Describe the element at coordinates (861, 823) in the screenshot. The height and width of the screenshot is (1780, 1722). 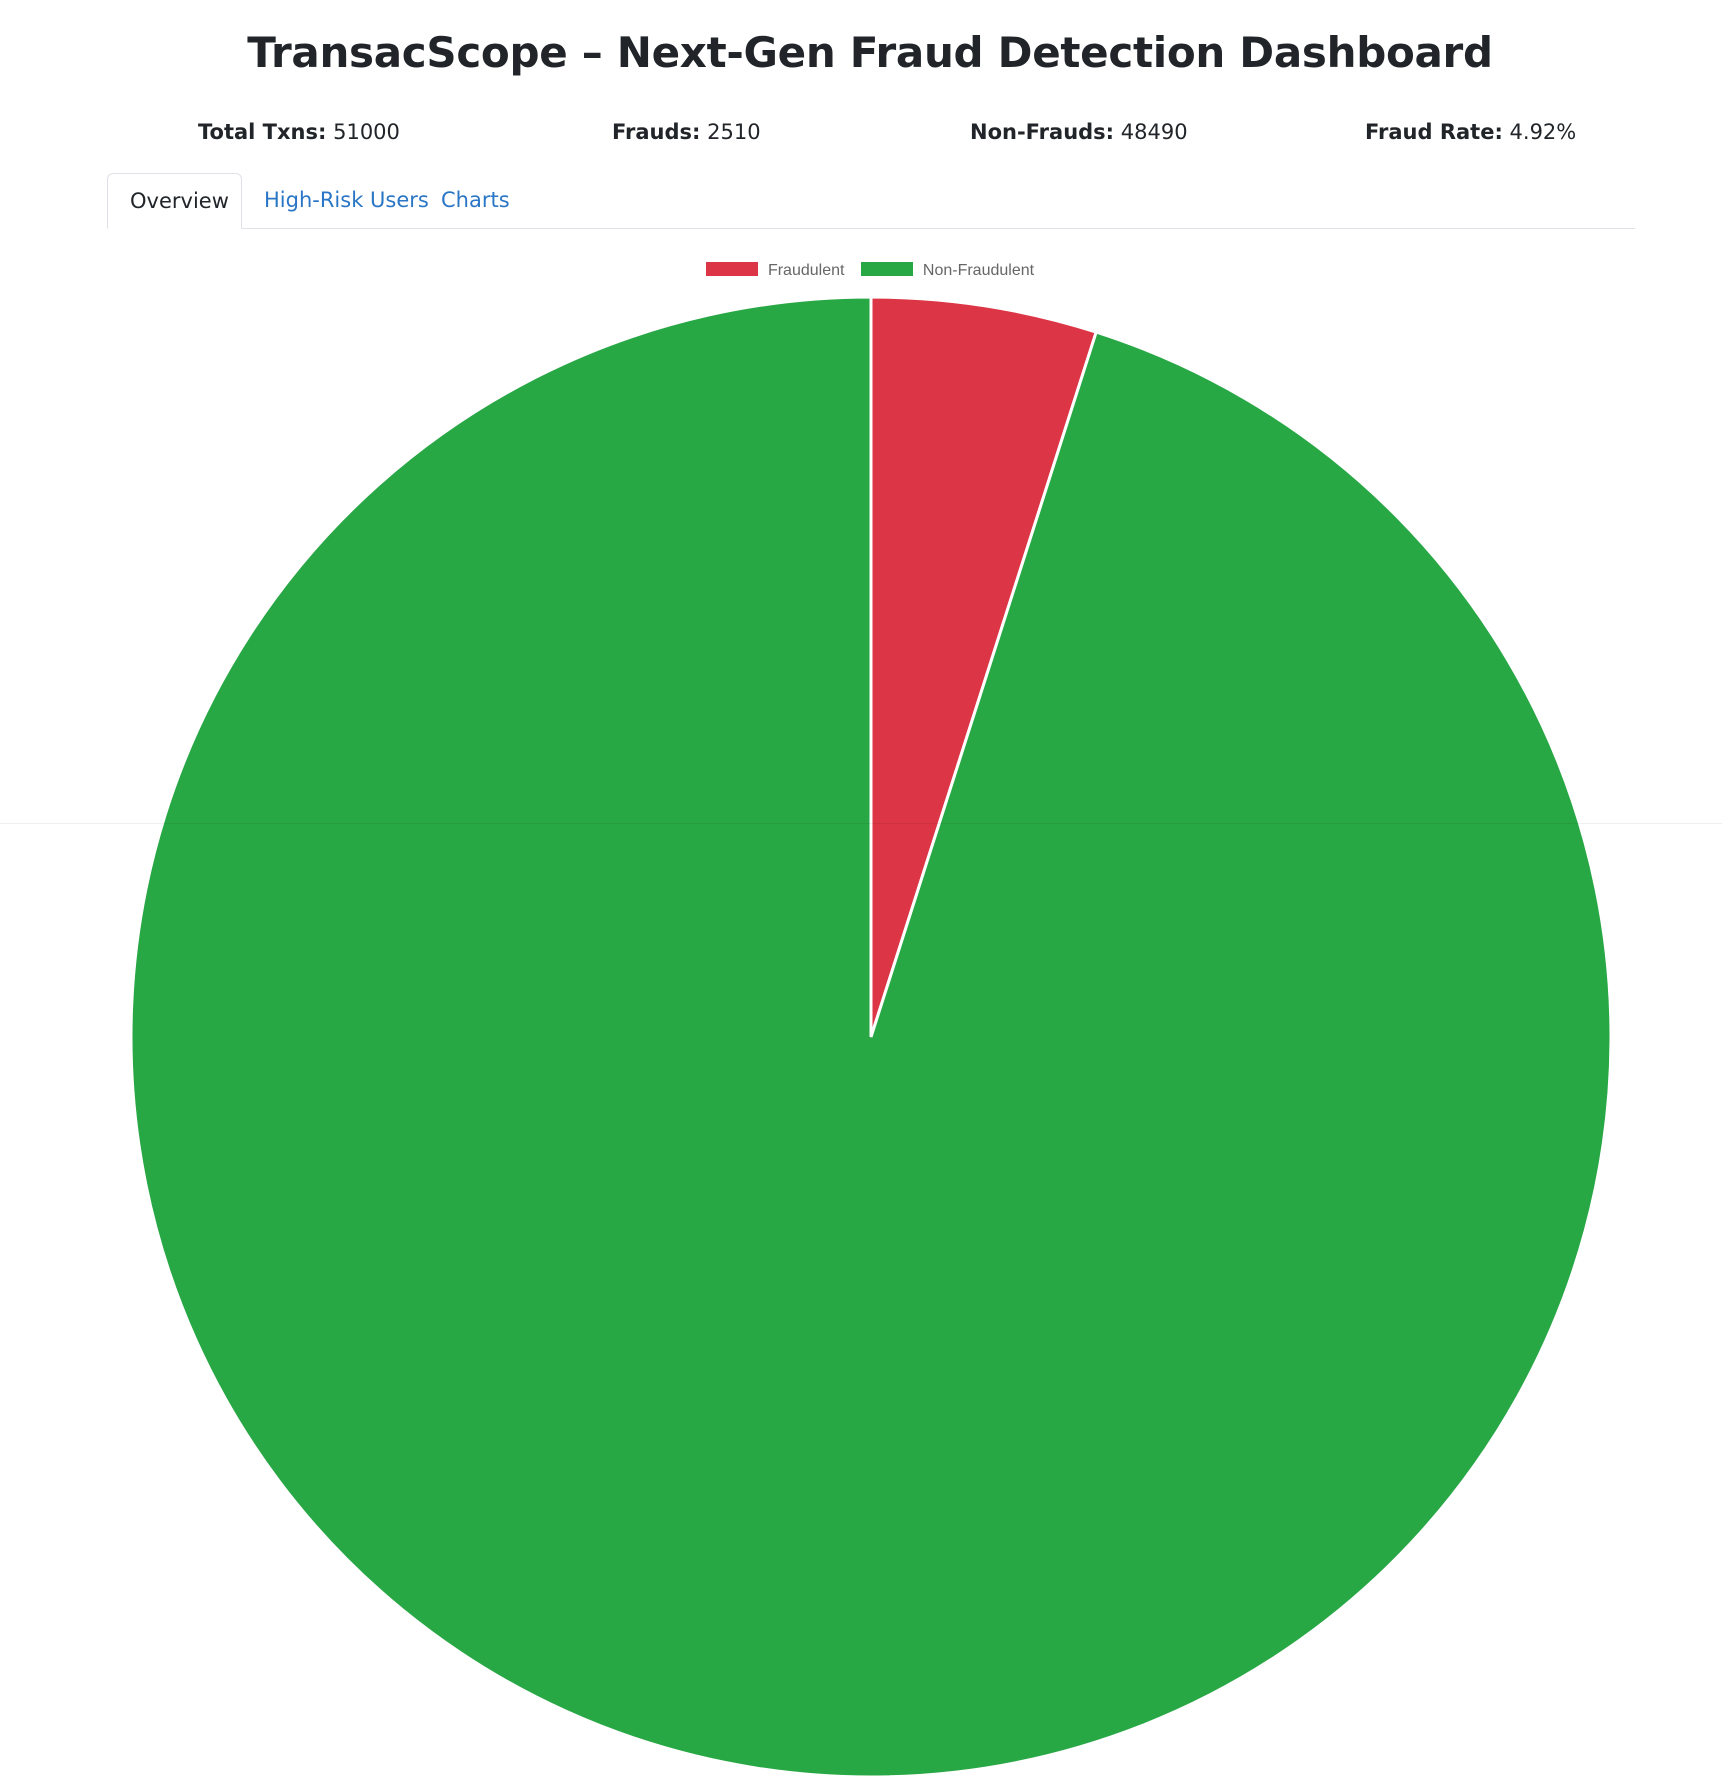
I see `divider` at that location.